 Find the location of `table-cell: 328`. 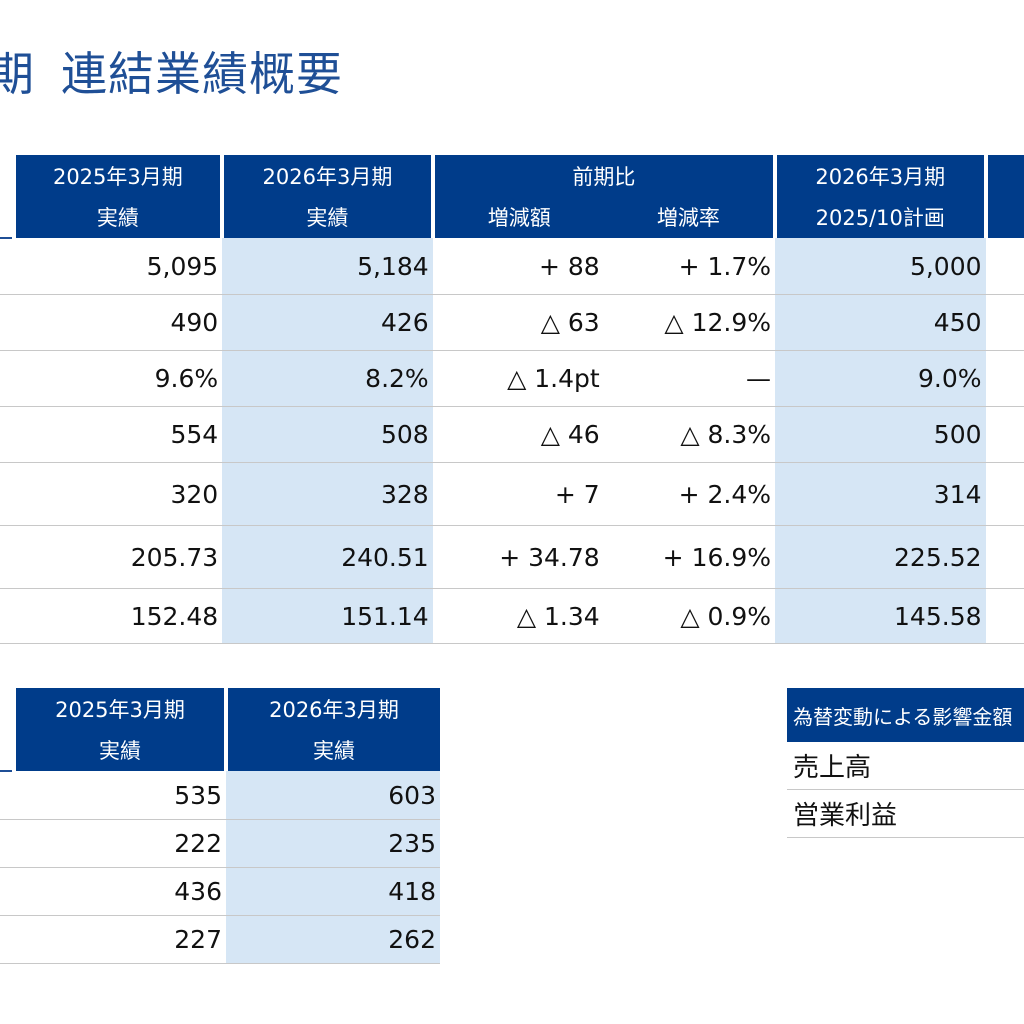

table-cell: 328 is located at coordinates (327, 494).